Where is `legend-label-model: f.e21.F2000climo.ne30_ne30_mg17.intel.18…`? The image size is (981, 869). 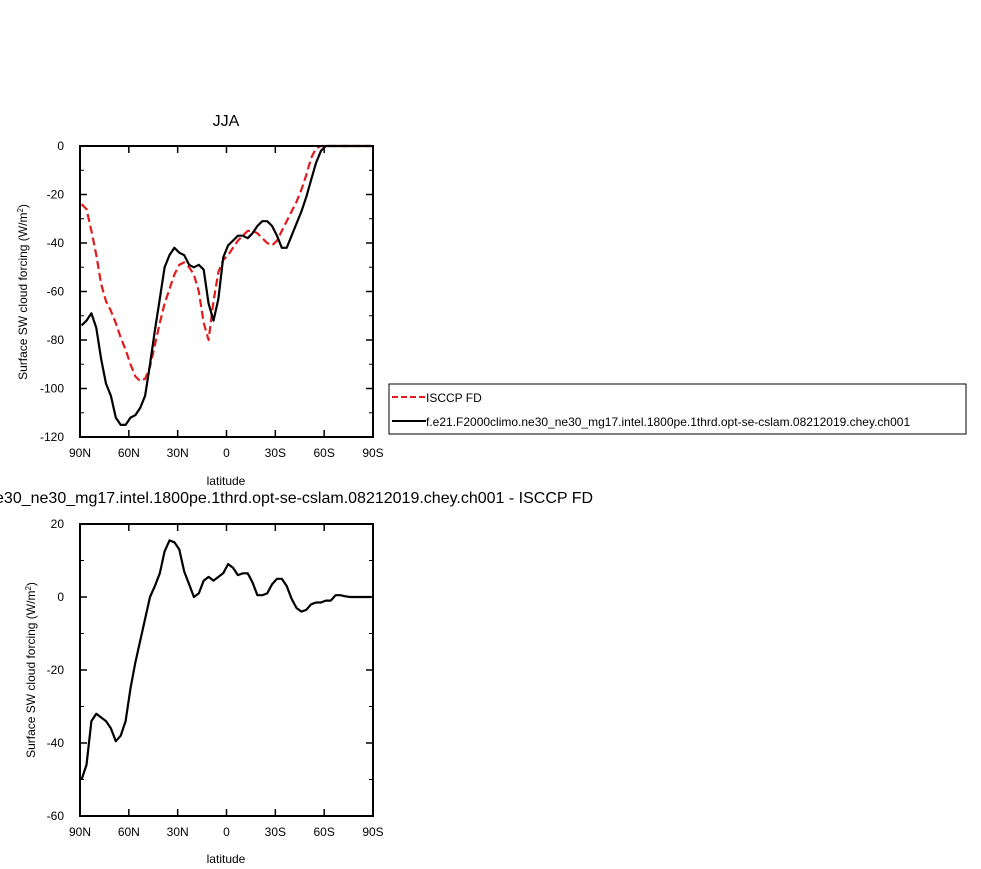
legend-label-model: f.e21.F2000climo.ne30_ne30_mg17.intel.18… is located at coordinates (668, 422).